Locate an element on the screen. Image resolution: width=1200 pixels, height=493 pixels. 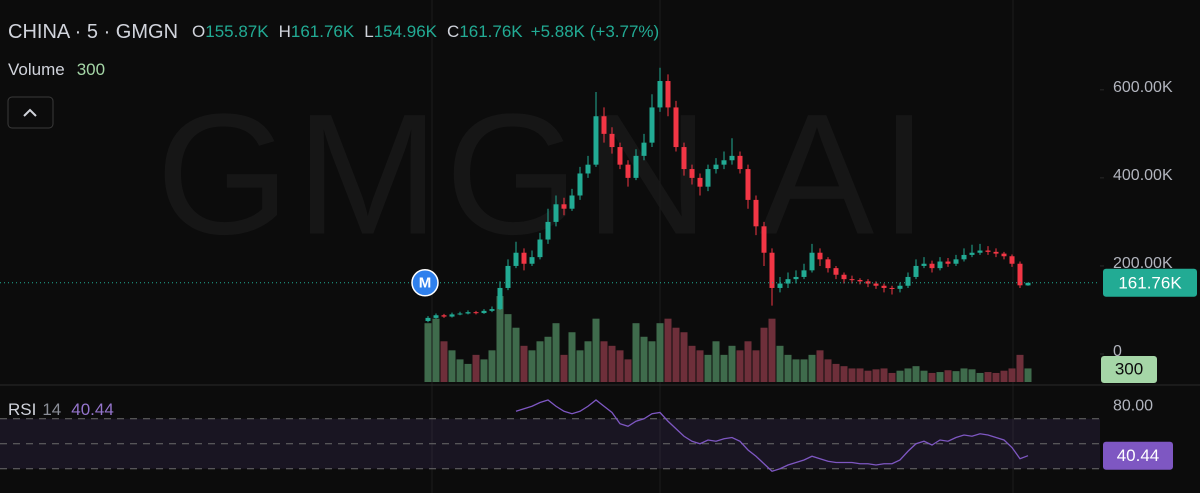
ohlc-value: 154.96K is located at coordinates (406, 31).